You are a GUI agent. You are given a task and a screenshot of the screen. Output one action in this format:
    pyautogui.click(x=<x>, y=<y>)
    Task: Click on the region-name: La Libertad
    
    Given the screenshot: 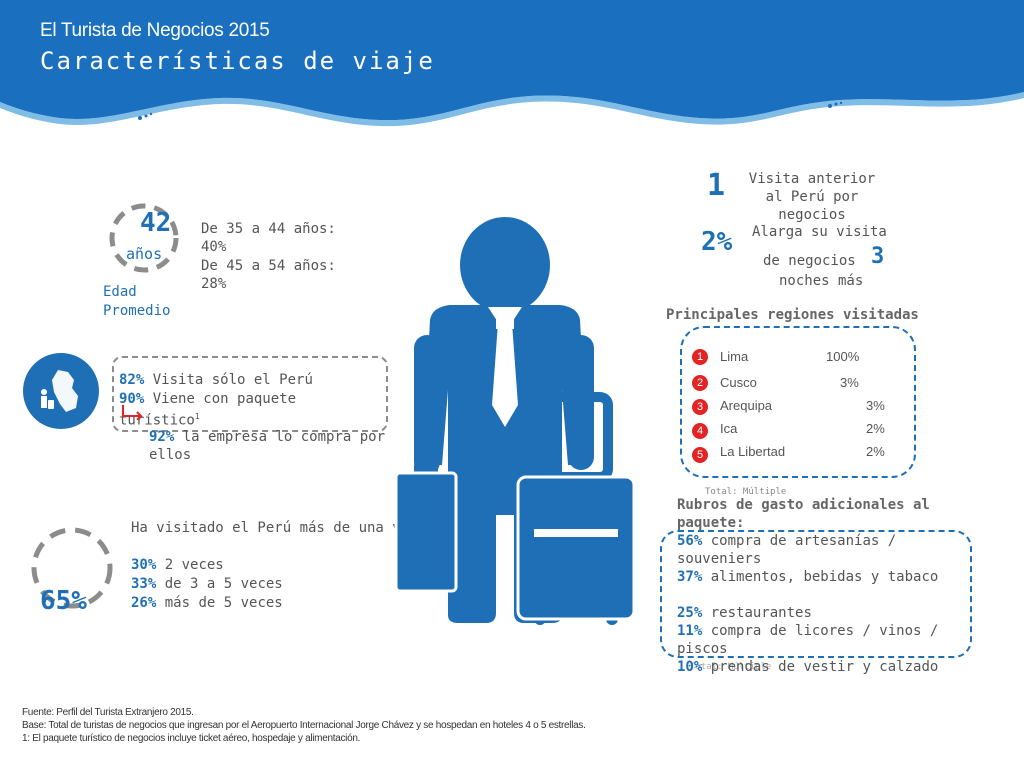 What is the action you would take?
    pyautogui.click(x=753, y=451)
    